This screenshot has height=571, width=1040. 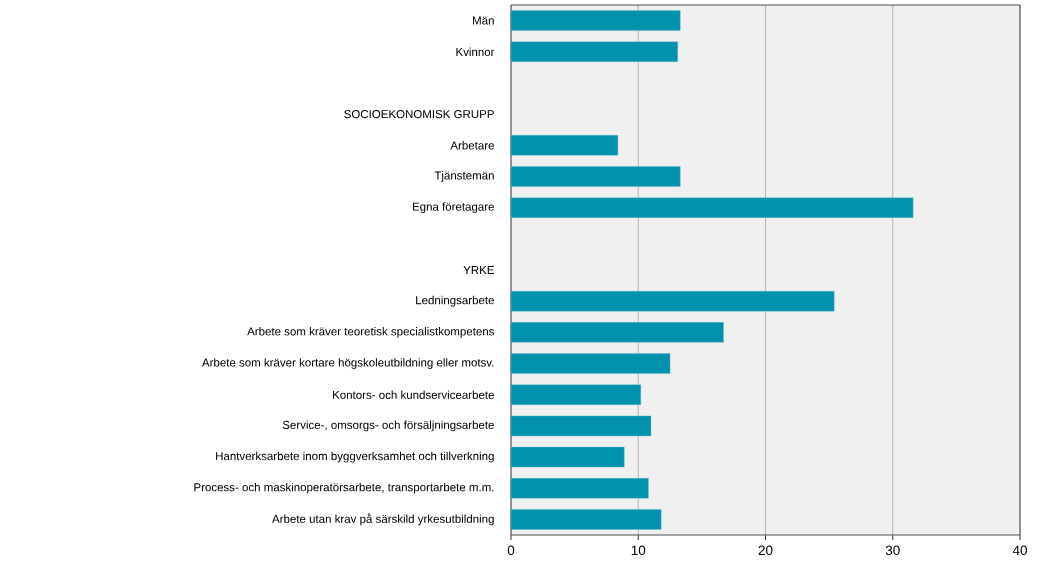 I want to click on y-tick-label: Hantverksarbete inom byggverksamhet och tillverkning, so click(x=355, y=457).